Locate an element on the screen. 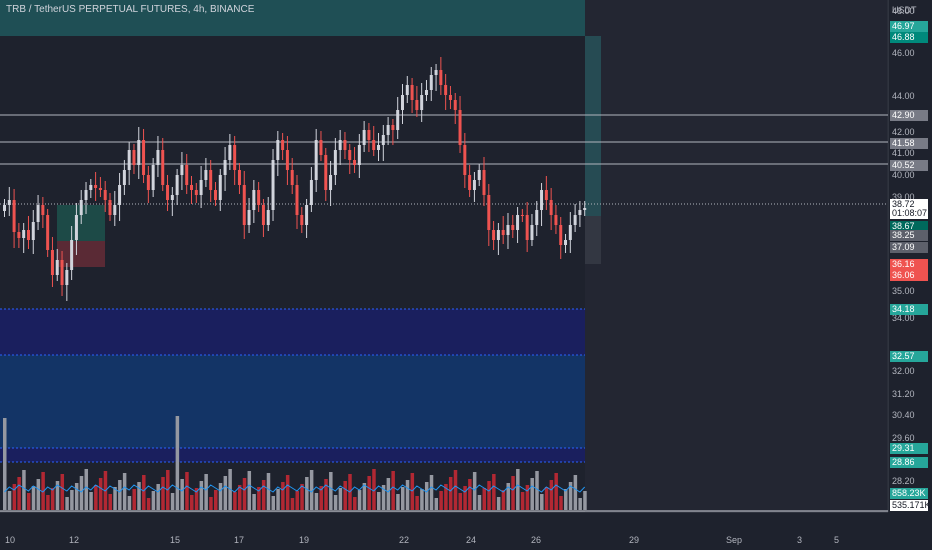  price-tag: 535.171K is located at coordinates (910, 505).